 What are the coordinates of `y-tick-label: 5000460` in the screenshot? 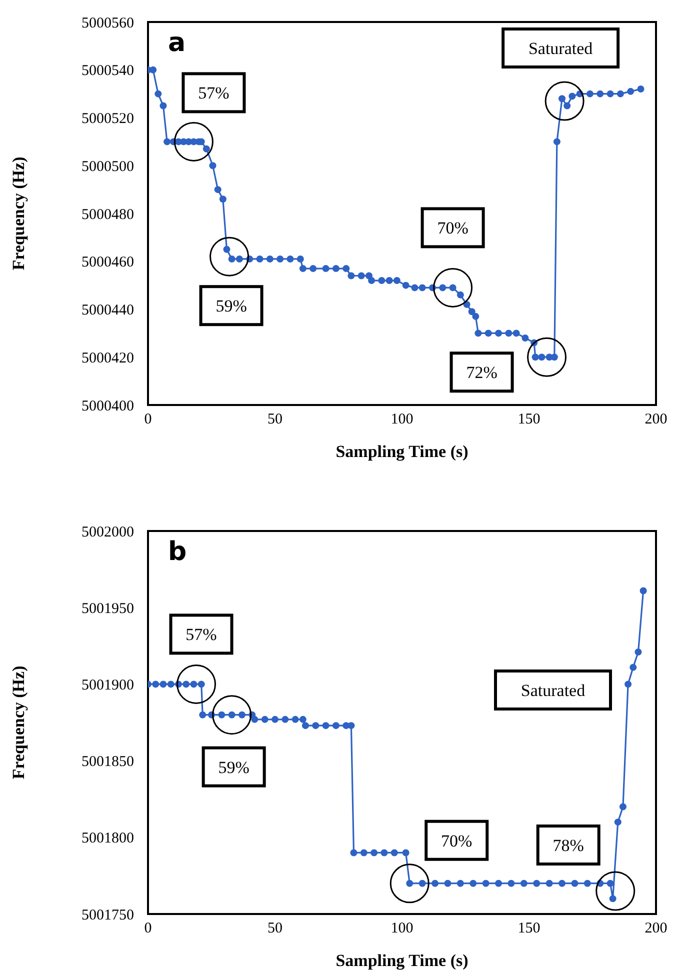 It's located at (108, 262).